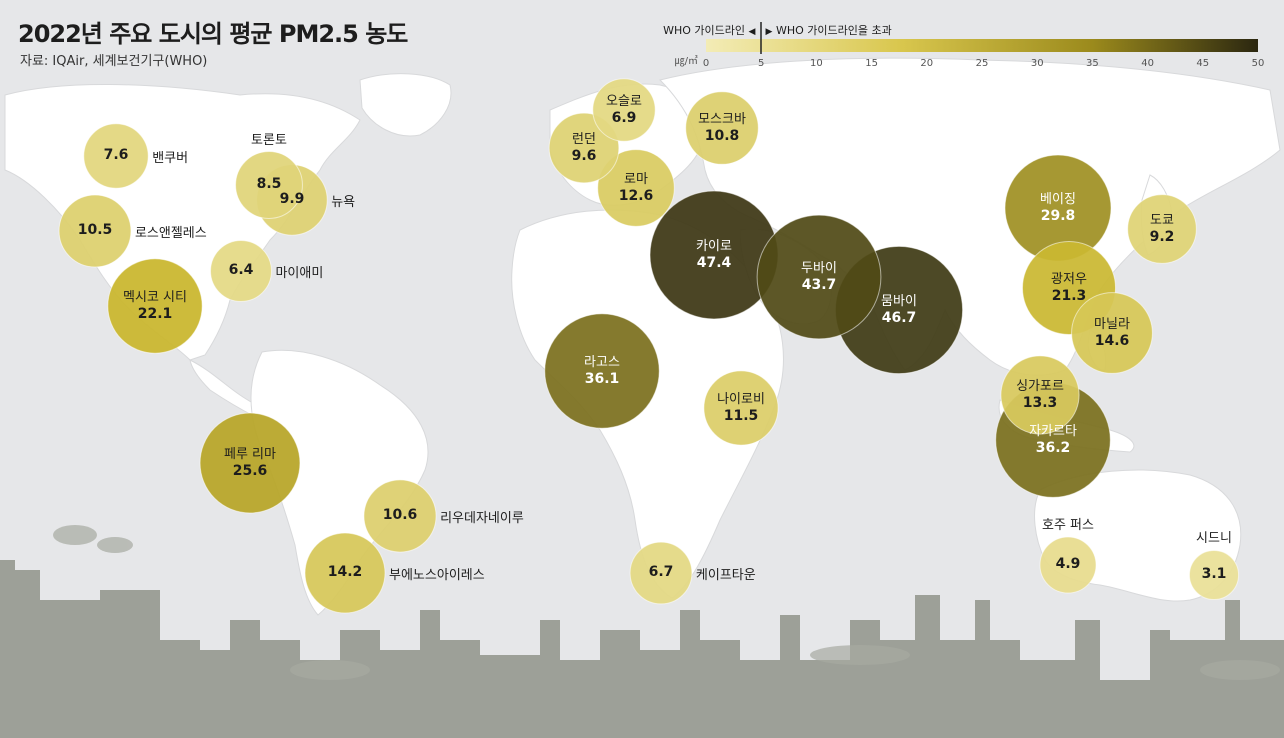 The image size is (1284, 738). I want to click on legend-tick-label: 50, so click(1258, 63).